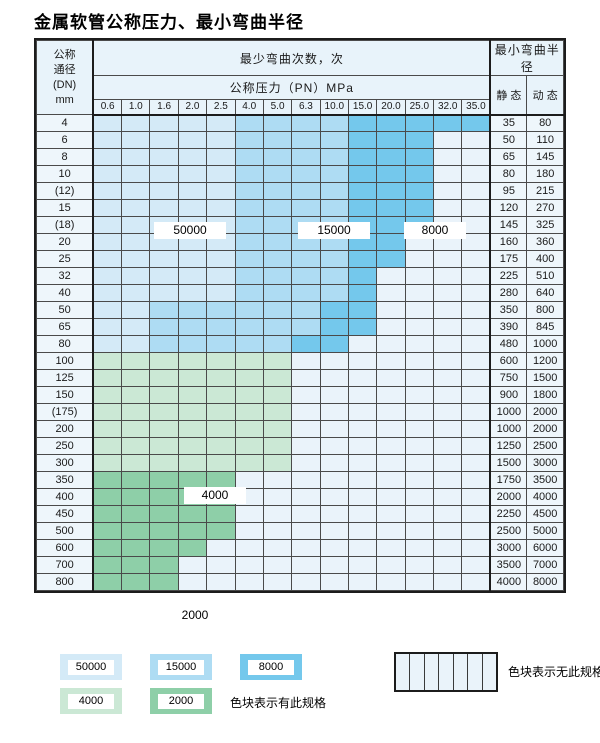  What do you see at coordinates (545, 293) in the screenshot?
I see `dynamic-radius-cell: 640` at bounding box center [545, 293].